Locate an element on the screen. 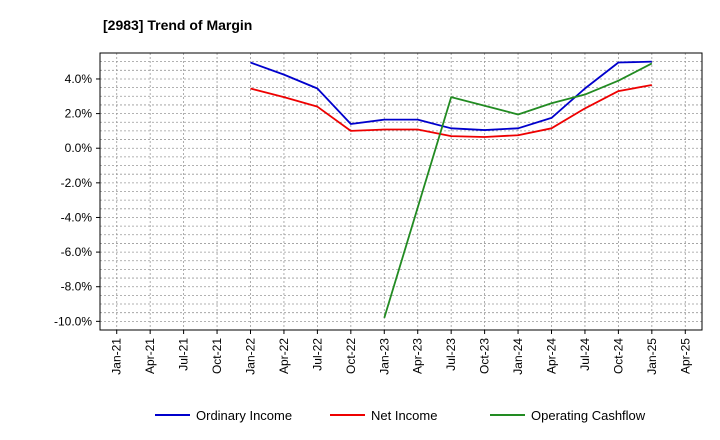 The image size is (720, 440). legend-label: Net Income is located at coordinates (404, 415).